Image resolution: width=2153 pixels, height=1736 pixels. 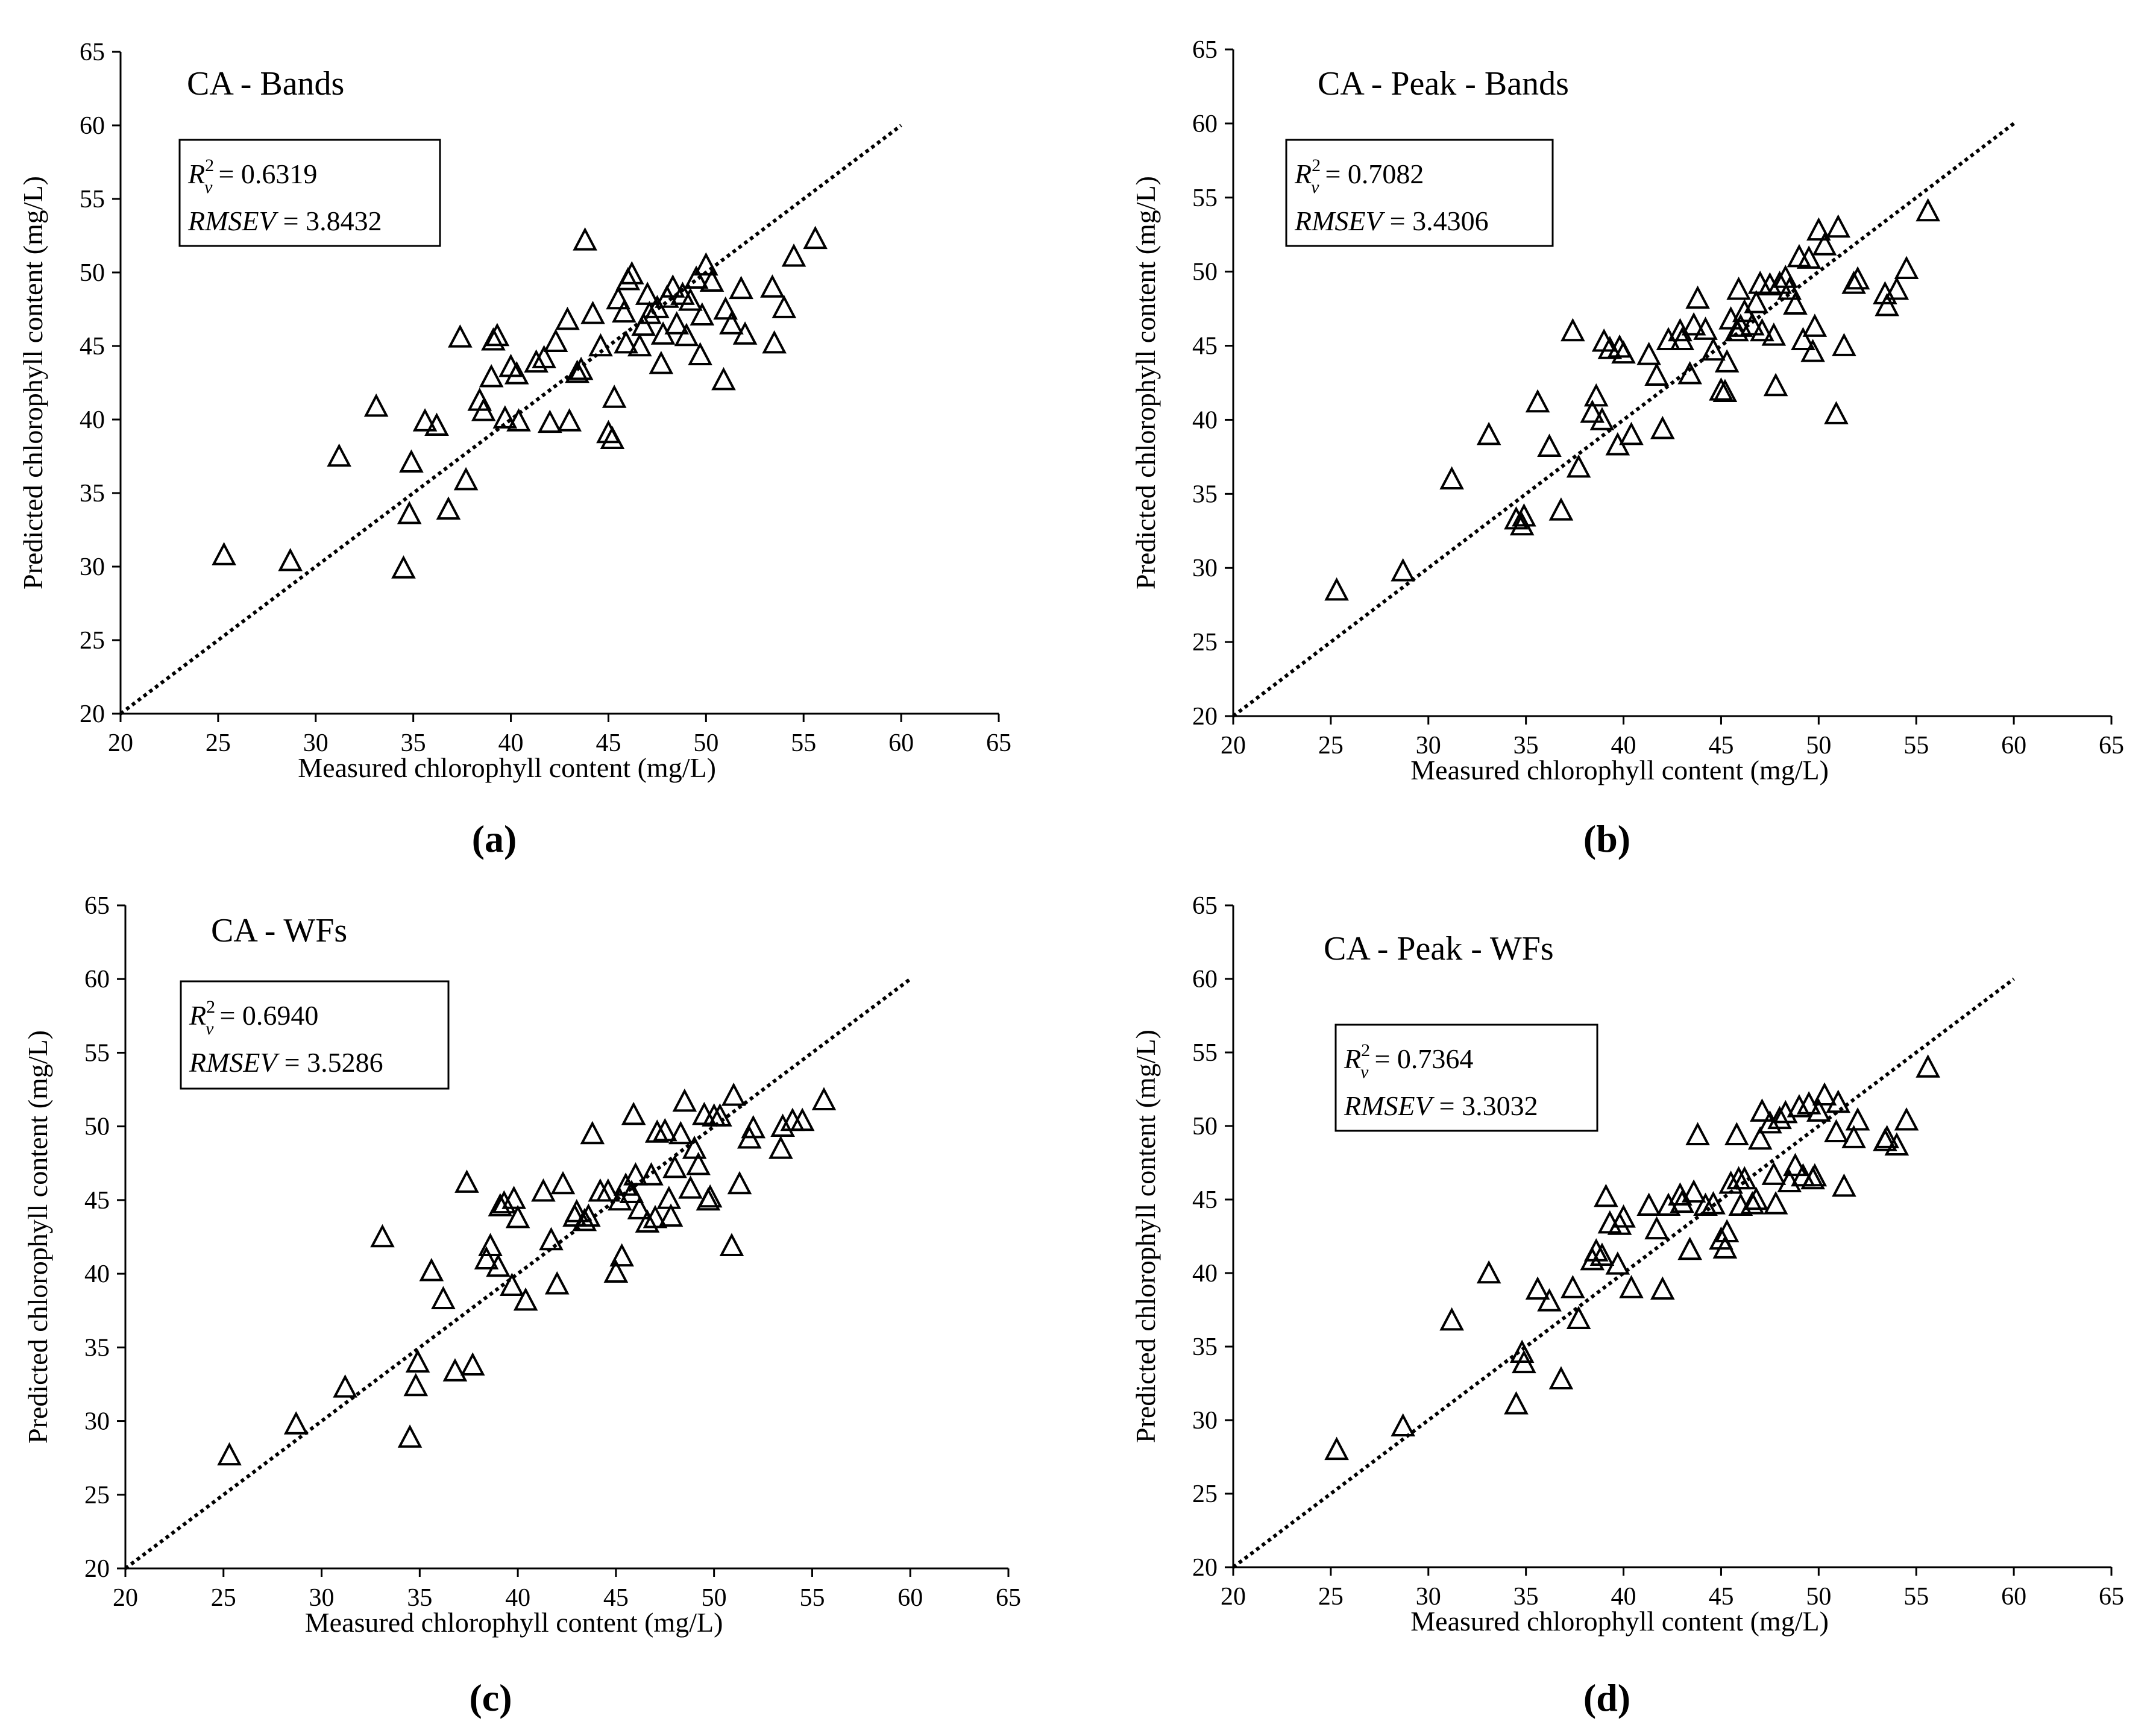 What do you see at coordinates (1315, 187) in the screenshot?
I see `r2-subscript: v` at bounding box center [1315, 187].